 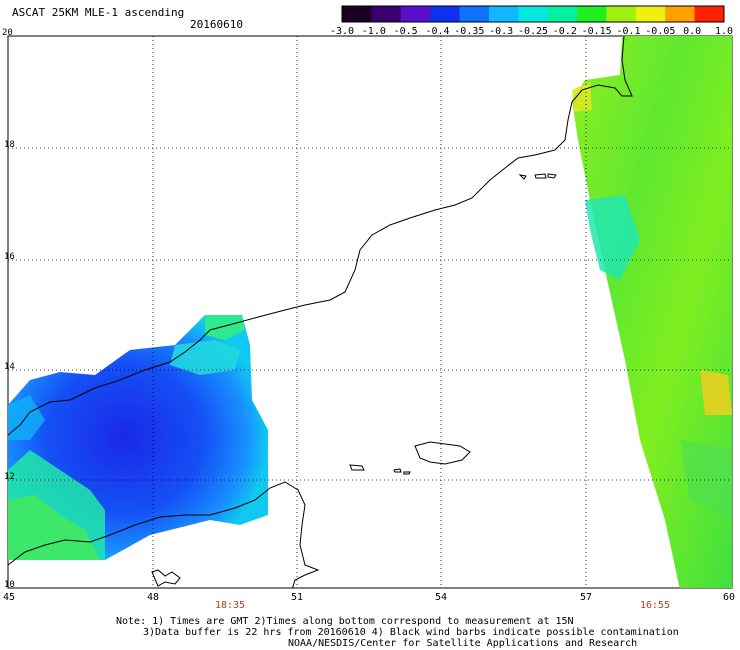 I want to click on colorbar-tick-label: -0.25, so click(x=533, y=31).